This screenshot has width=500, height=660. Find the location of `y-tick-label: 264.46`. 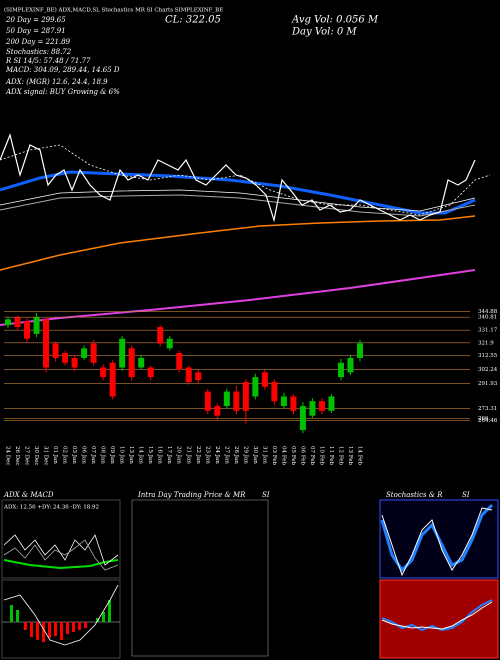

y-tick-label: 264.46 is located at coordinates (488, 421).